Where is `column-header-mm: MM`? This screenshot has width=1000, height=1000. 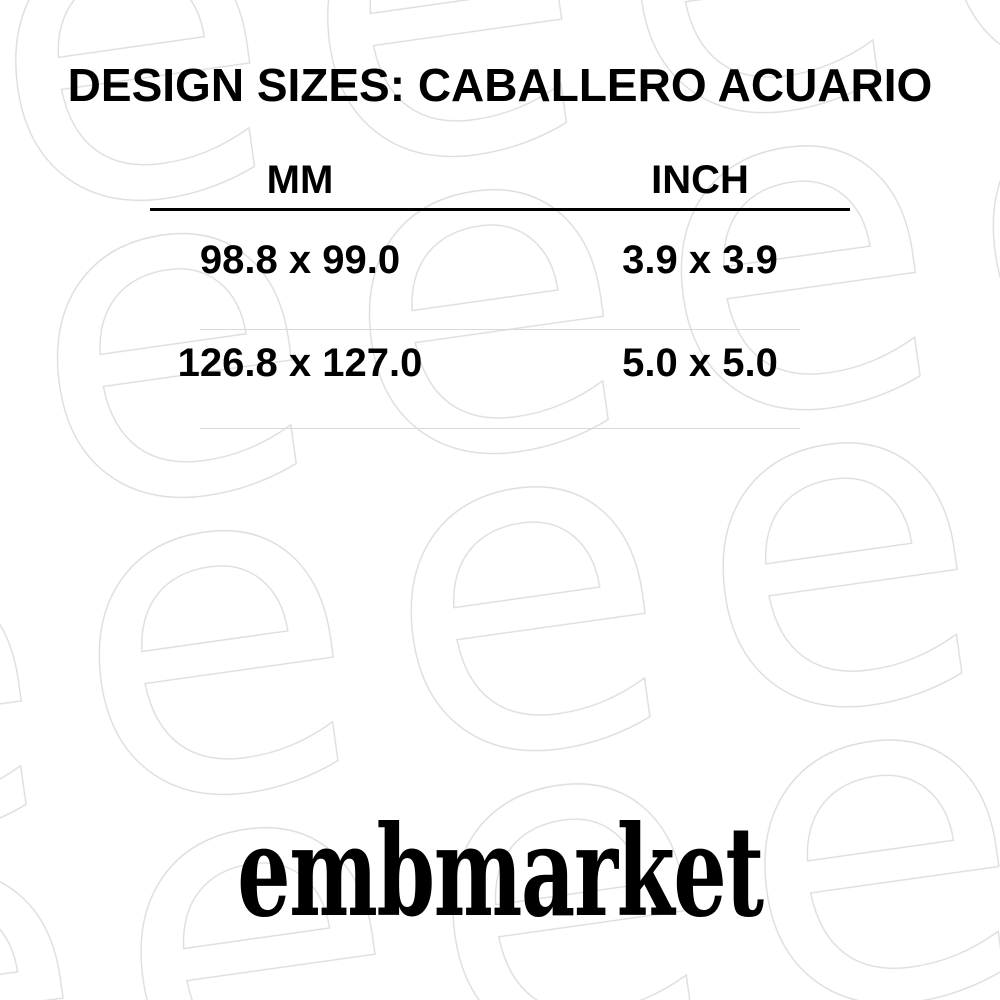 column-header-mm: MM is located at coordinates (300, 180).